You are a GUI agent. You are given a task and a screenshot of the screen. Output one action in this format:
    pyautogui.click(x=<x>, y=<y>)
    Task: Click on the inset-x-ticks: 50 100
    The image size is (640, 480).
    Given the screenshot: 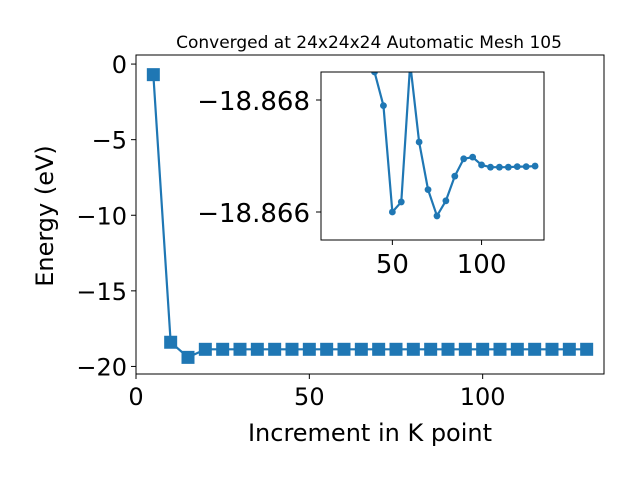 What is the action you would take?
    pyautogui.click(x=441, y=260)
    